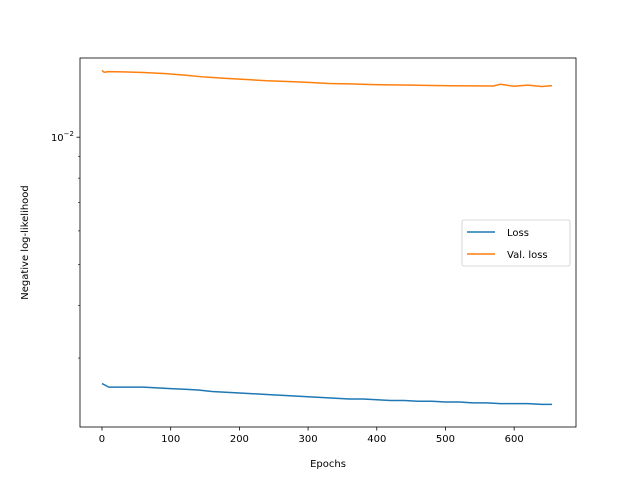 This screenshot has height=480, width=640. What do you see at coordinates (445, 439) in the screenshot?
I see `x-tick-label: 500` at bounding box center [445, 439].